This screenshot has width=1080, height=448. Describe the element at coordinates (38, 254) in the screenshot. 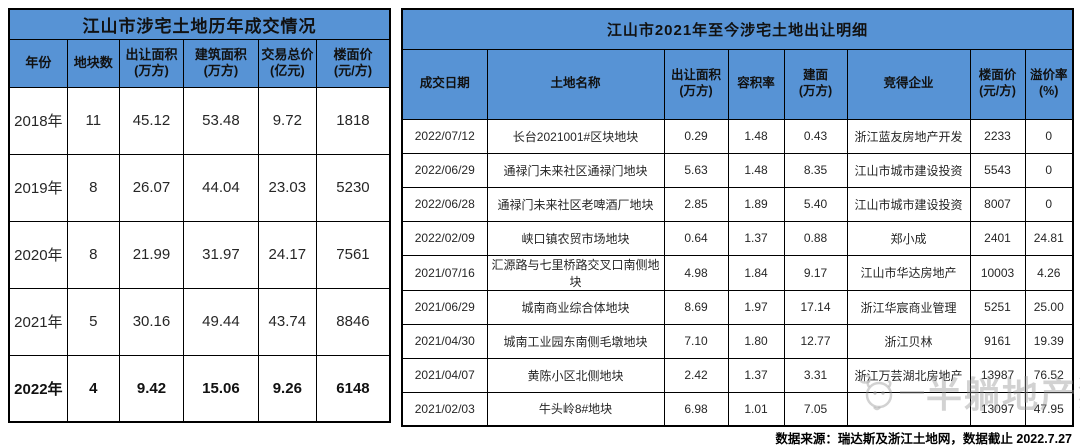

I see `table-cell: 2020年` at that location.